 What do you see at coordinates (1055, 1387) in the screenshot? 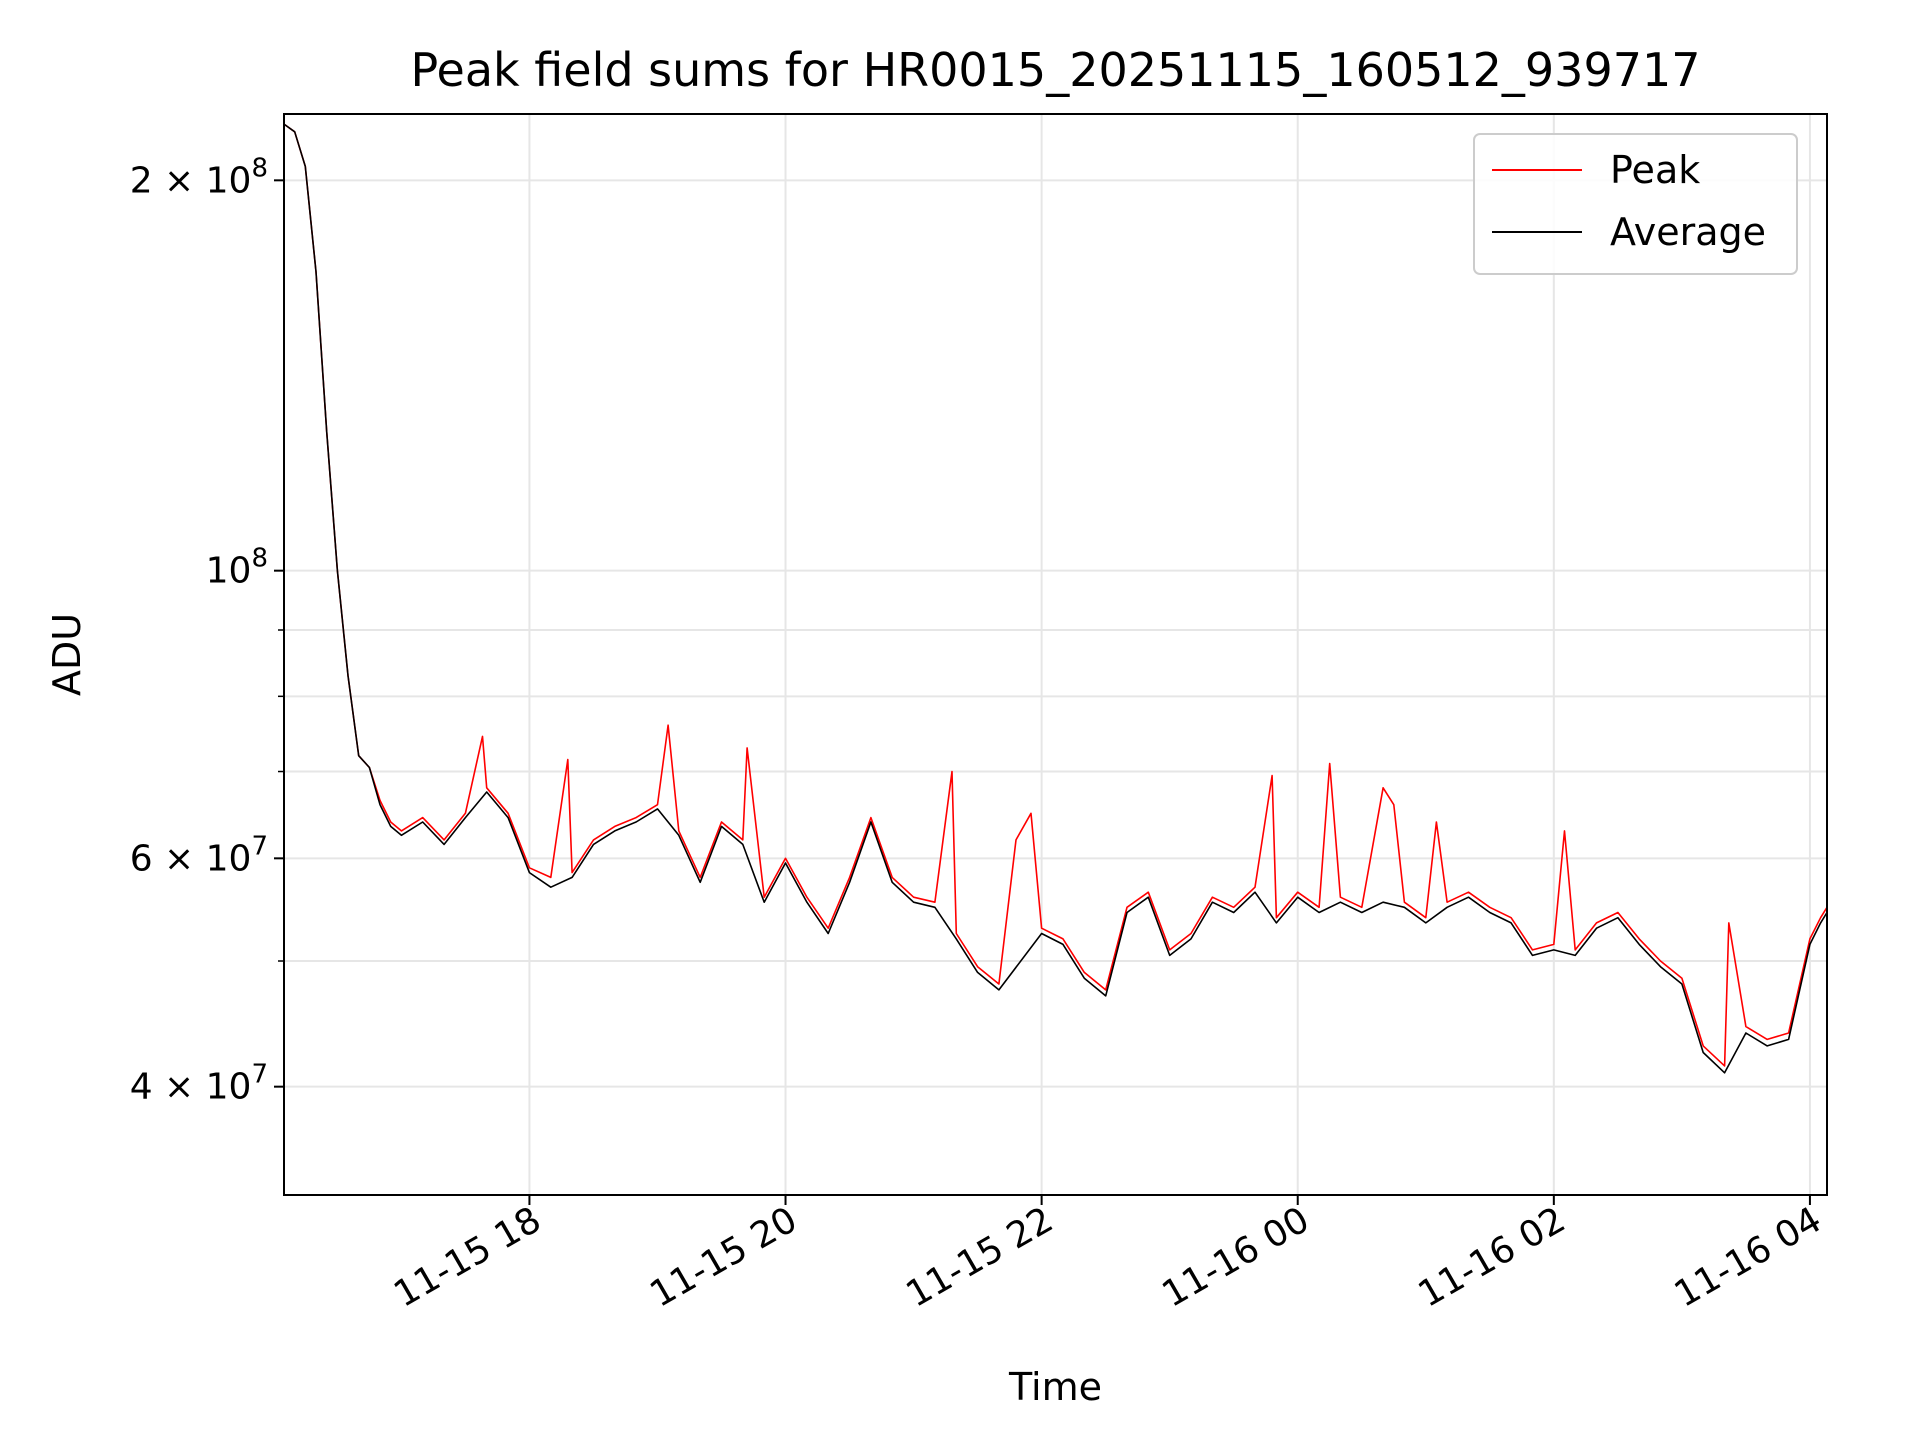
I see `x-axis-label: Time` at bounding box center [1055, 1387].